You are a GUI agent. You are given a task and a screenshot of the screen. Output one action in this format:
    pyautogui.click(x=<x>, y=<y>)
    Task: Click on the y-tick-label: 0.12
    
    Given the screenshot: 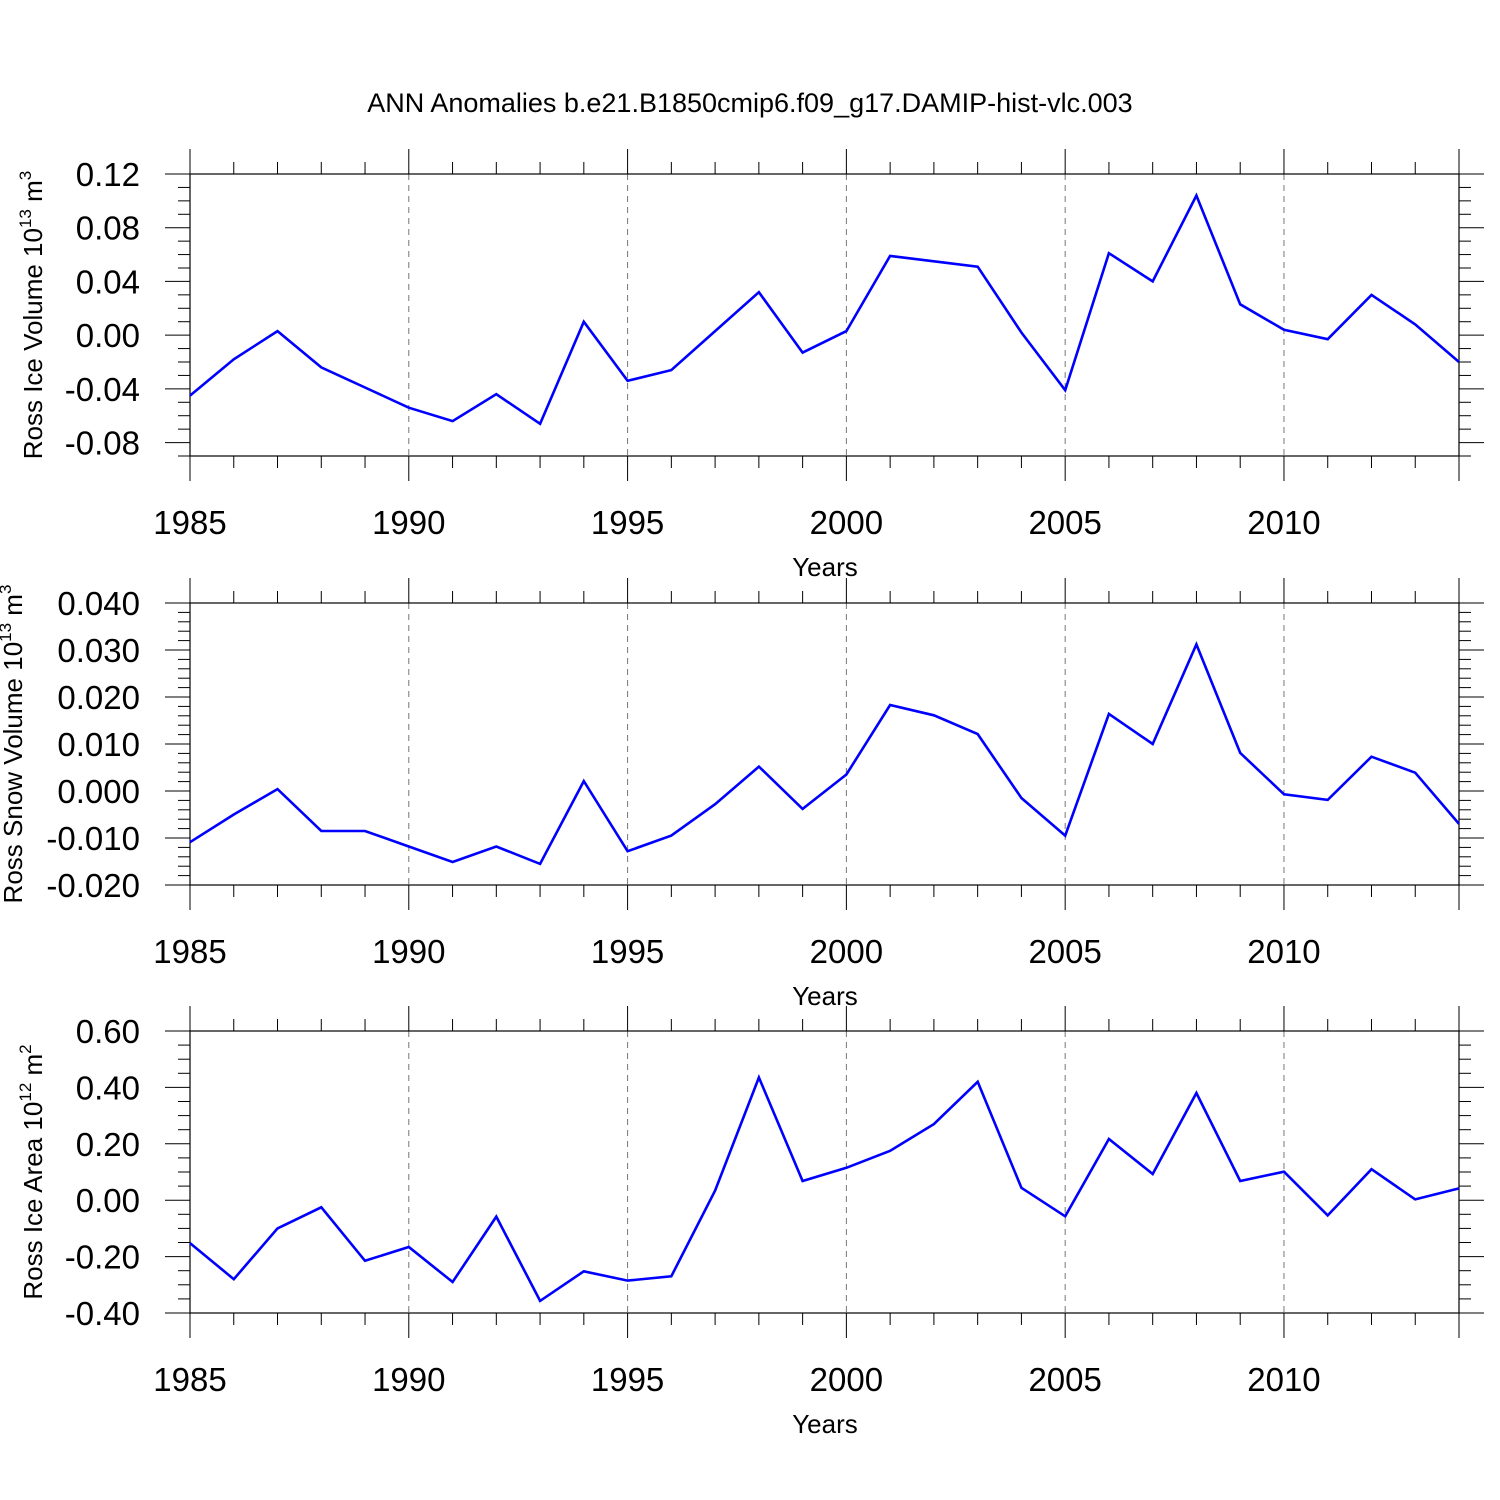 What is the action you would take?
    pyautogui.click(x=108, y=174)
    